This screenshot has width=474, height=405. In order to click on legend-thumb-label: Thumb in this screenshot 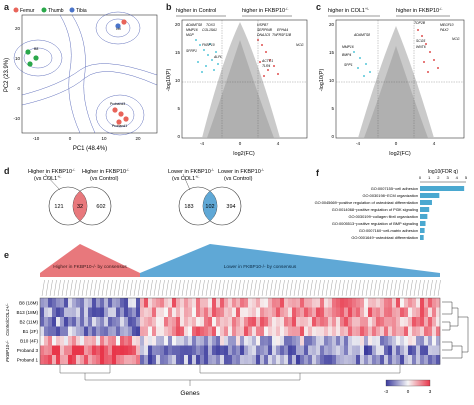, I will do `click(56, 11)`.